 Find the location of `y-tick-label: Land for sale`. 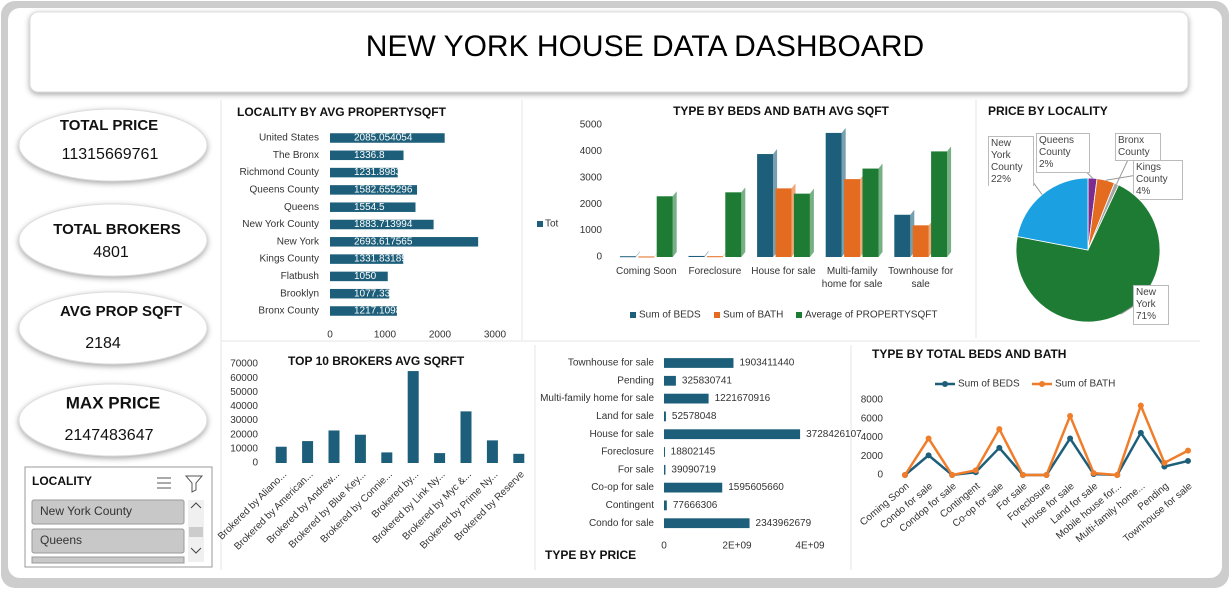

y-tick-label: Land for sale is located at coordinates (625, 416).